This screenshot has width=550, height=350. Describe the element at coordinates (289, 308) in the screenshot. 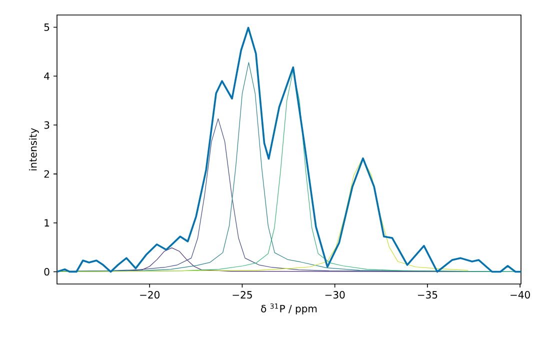

I see `x-axis-title: δ $^{31}$P / ppm` at that location.